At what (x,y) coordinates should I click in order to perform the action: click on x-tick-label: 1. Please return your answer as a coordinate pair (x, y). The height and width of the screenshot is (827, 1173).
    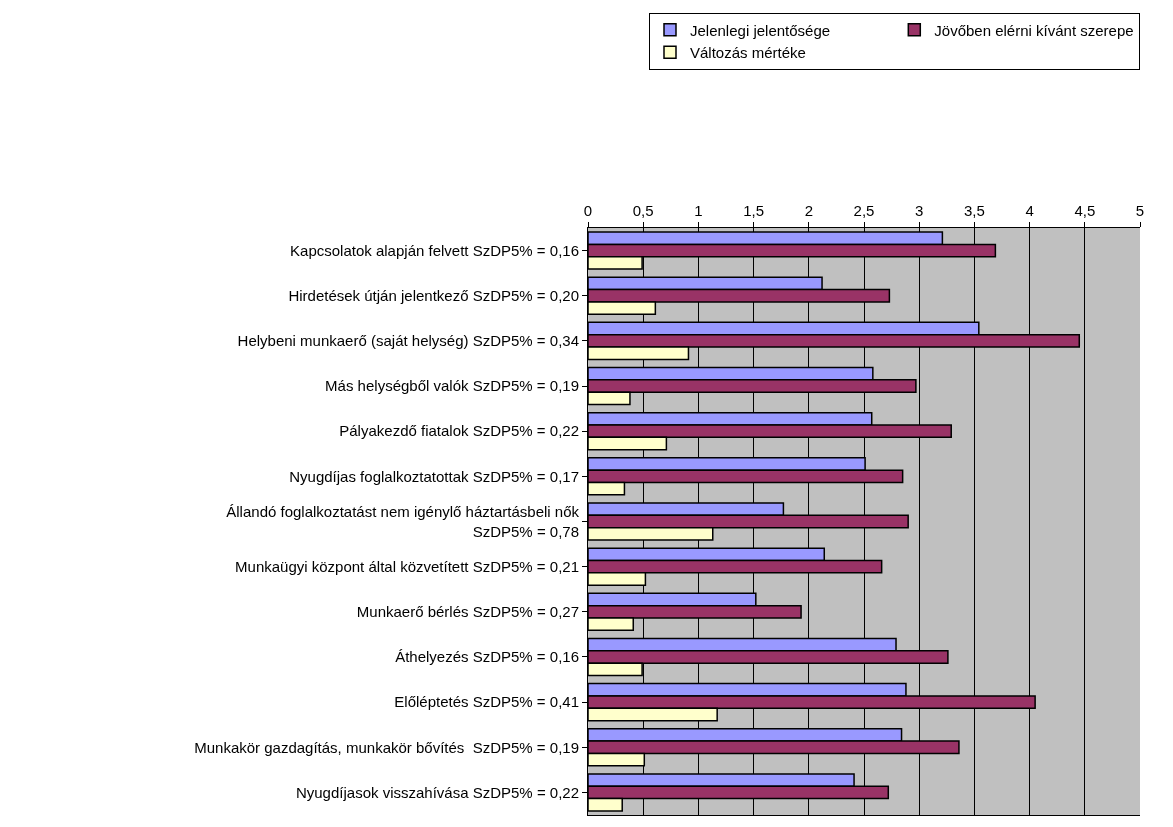
    Looking at the image, I should click on (698, 210).